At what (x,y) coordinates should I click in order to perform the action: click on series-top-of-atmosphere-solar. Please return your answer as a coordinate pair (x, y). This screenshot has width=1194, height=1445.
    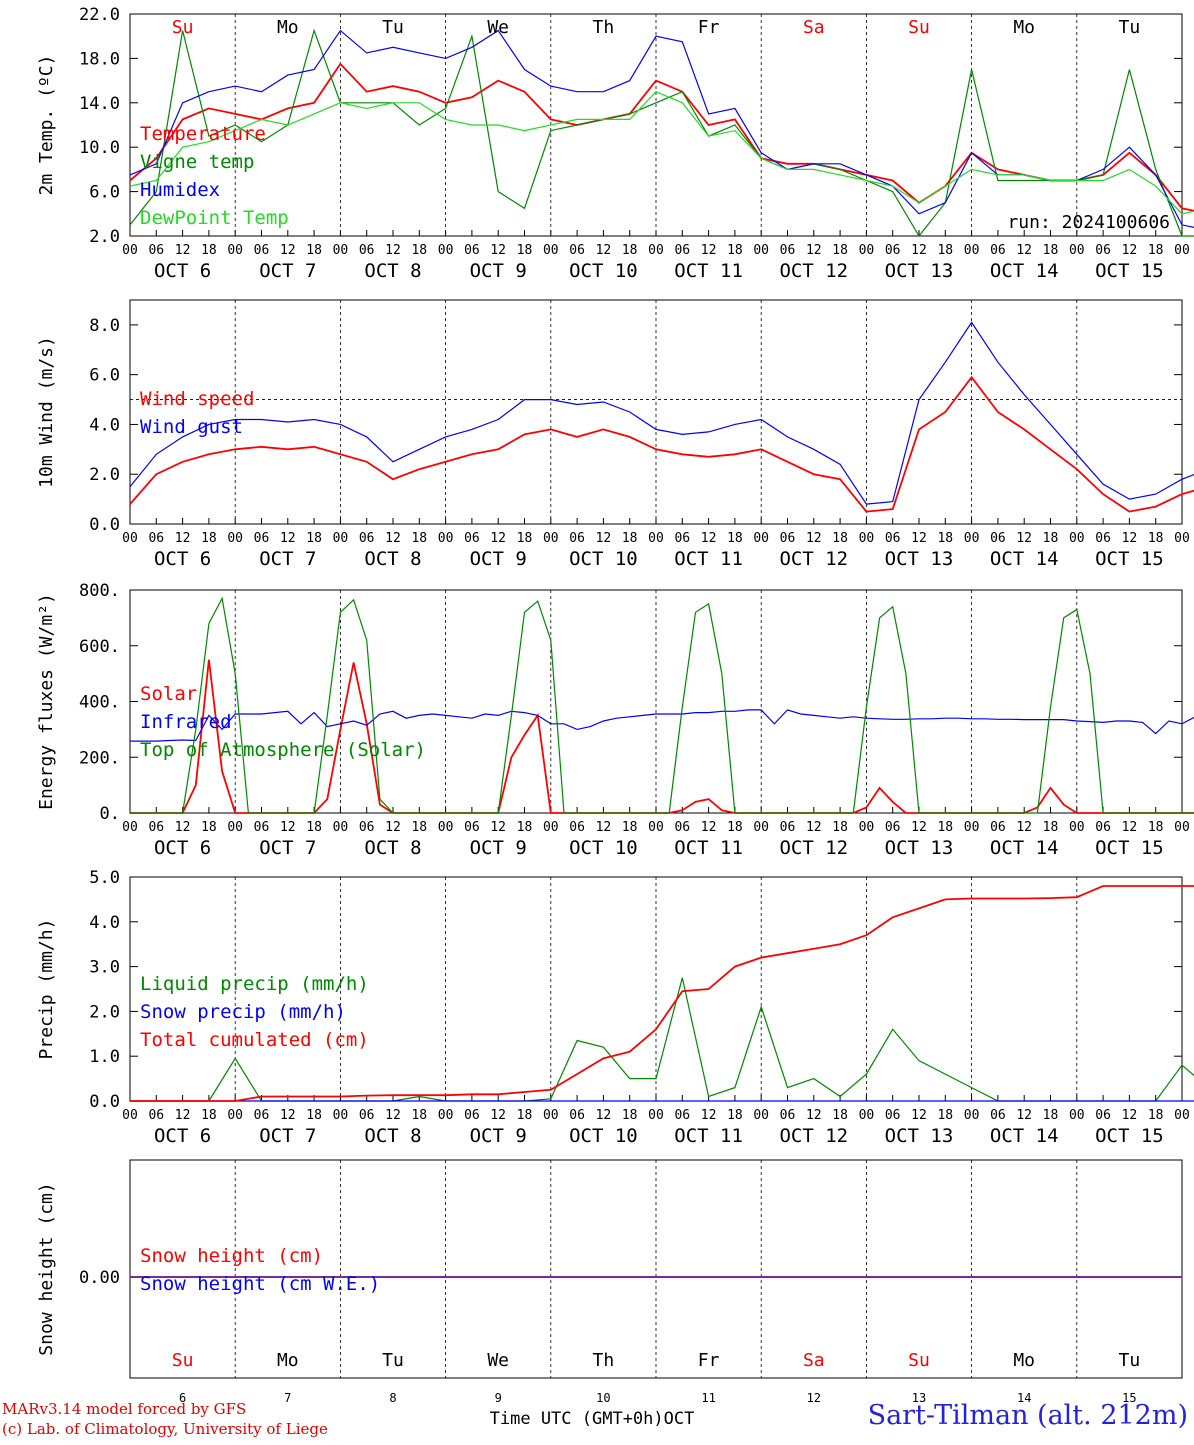
    Looking at the image, I should click on (662, 705).